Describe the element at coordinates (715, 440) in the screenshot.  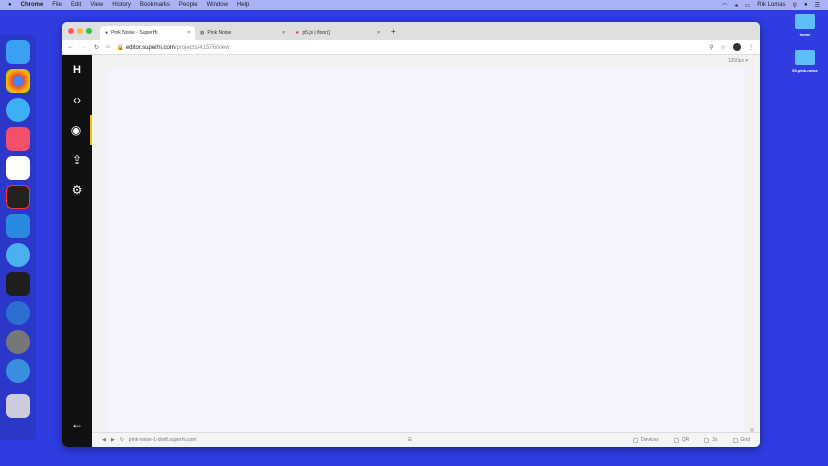
I see `option-label: 2x` at that location.